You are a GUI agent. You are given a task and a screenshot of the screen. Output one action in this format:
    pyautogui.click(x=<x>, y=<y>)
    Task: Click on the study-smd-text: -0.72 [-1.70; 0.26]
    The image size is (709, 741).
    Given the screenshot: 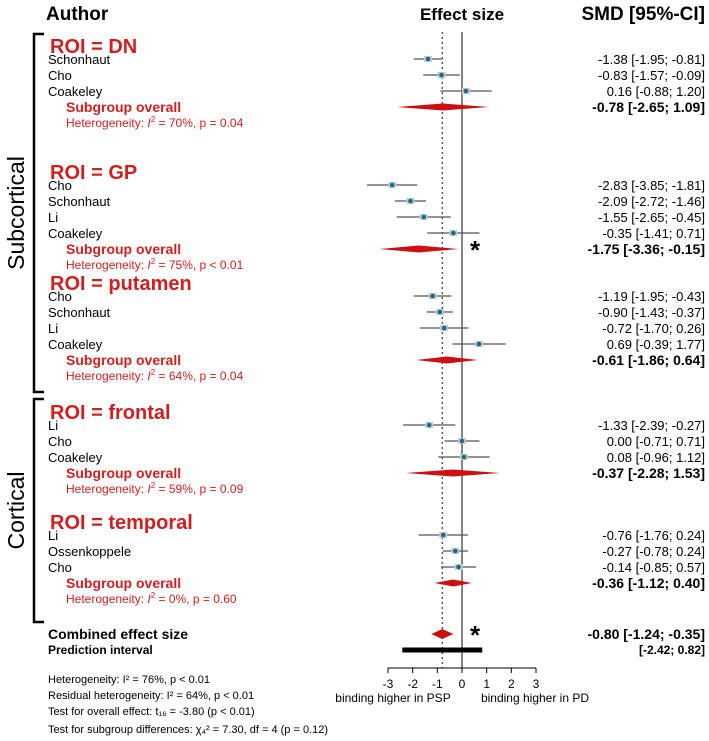 What is the action you would take?
    pyautogui.click(x=653, y=328)
    